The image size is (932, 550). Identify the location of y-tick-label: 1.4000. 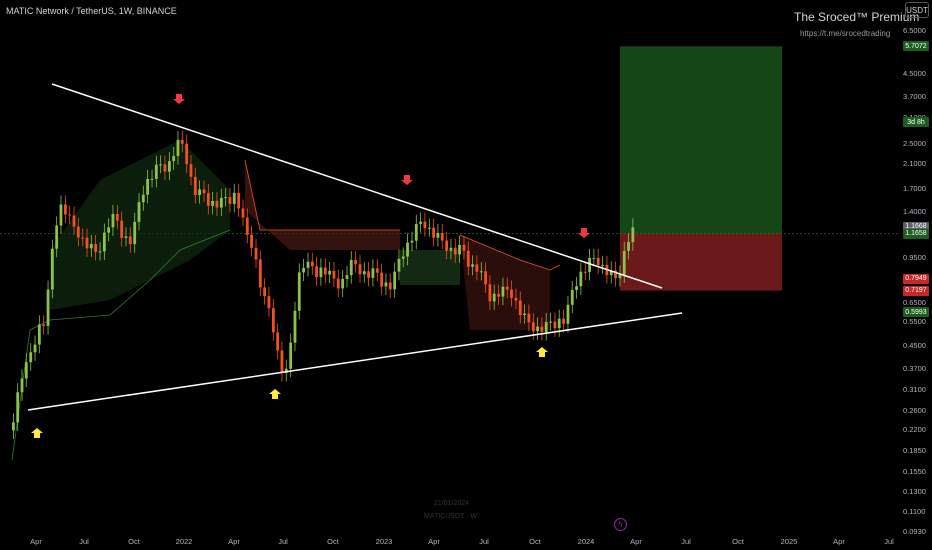
(914, 212).